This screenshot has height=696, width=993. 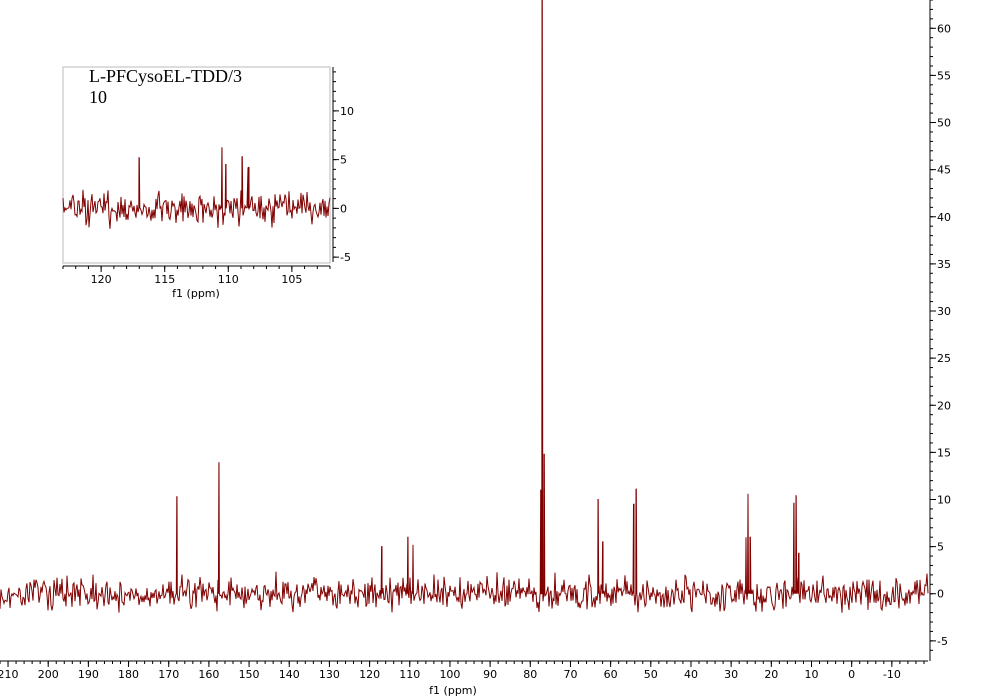 What do you see at coordinates (128, 674) in the screenshot?
I see `main-x-tick-label: 180` at bounding box center [128, 674].